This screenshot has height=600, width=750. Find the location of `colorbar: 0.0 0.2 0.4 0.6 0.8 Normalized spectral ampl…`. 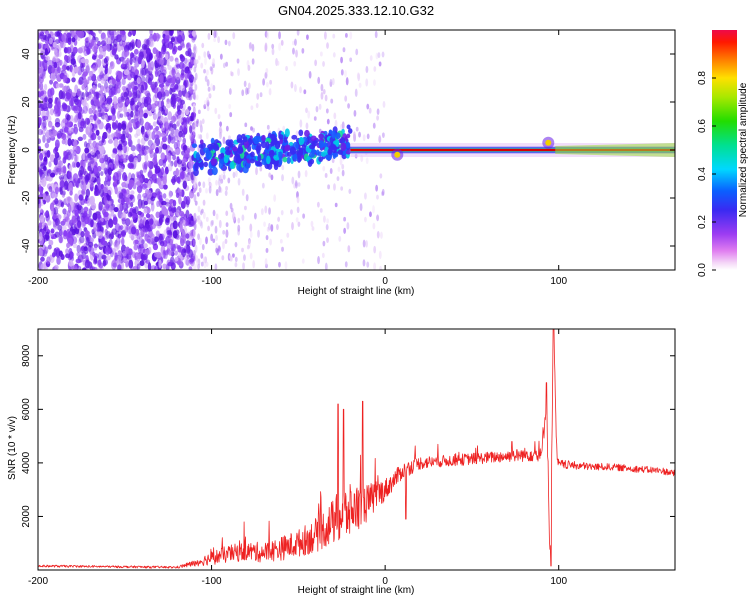

colorbar: 0.0 0.2 0.4 0.6 0.8 Normalized spectral ampl… is located at coordinates (723, 153).